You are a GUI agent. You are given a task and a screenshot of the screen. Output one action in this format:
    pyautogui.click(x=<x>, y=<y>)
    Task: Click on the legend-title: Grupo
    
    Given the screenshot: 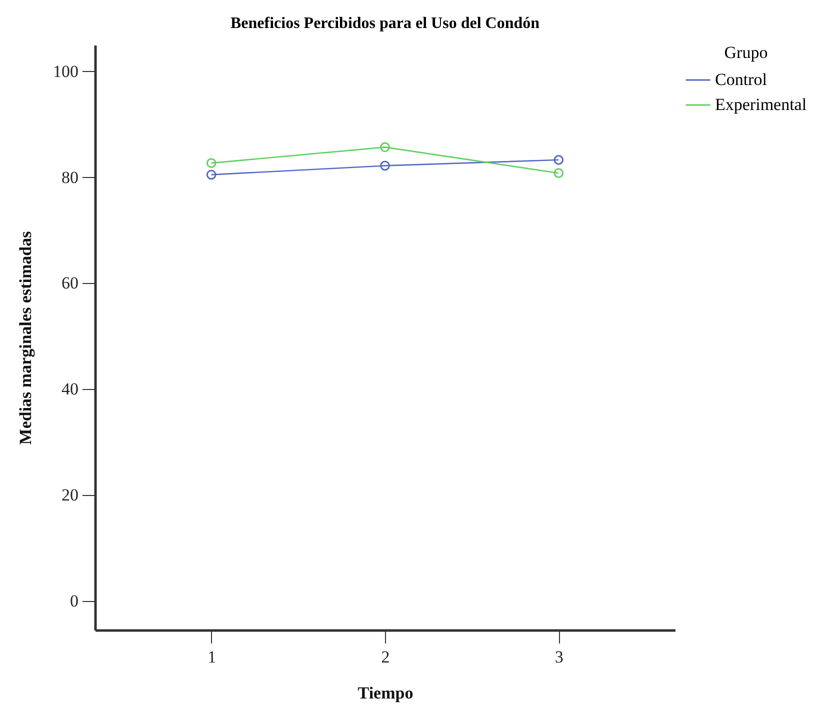 What is the action you would take?
    pyautogui.click(x=746, y=52)
    